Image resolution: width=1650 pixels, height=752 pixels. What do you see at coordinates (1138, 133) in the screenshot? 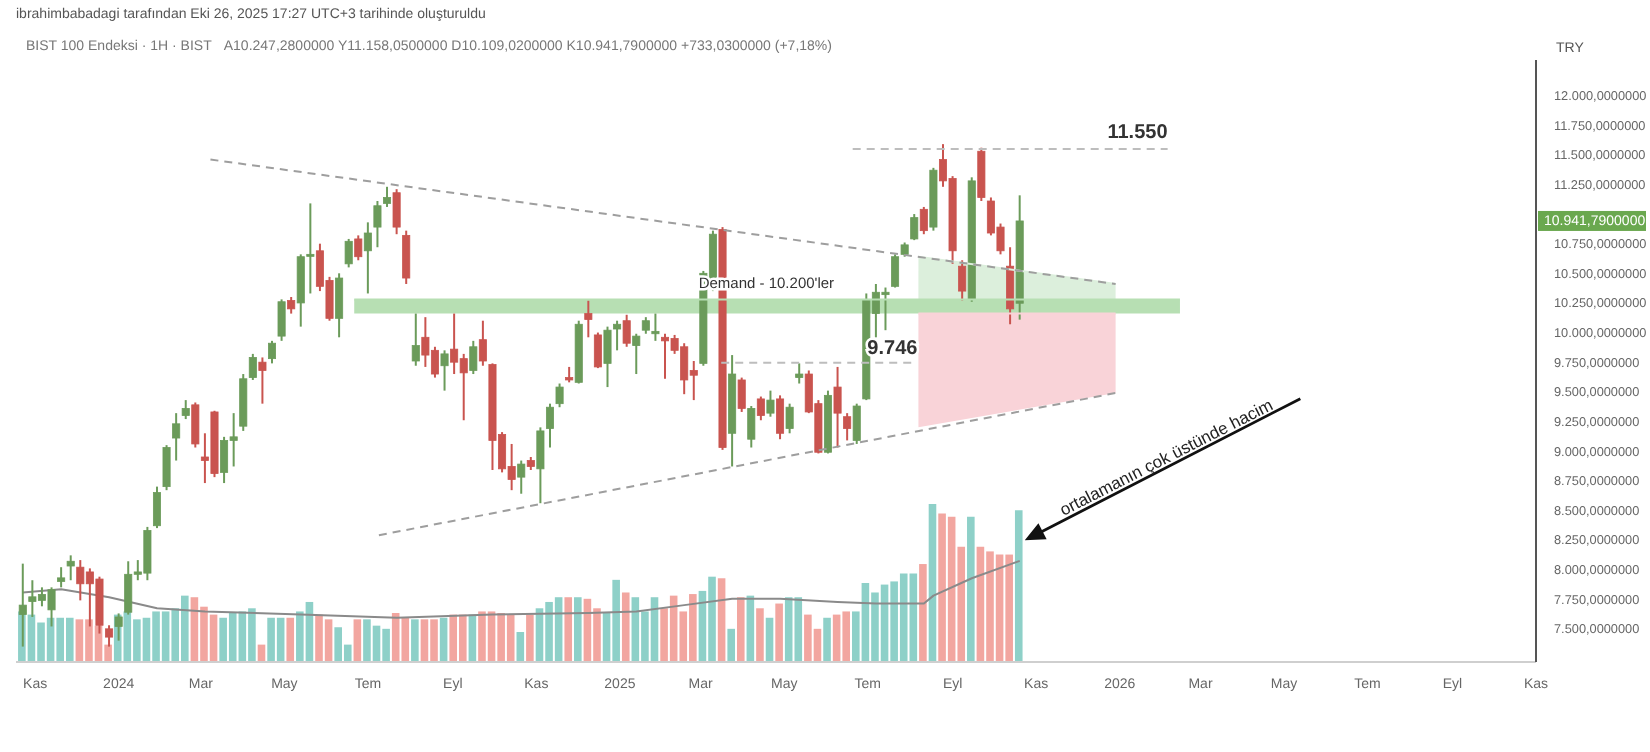
I see `annotation: 11.550` at bounding box center [1138, 133].